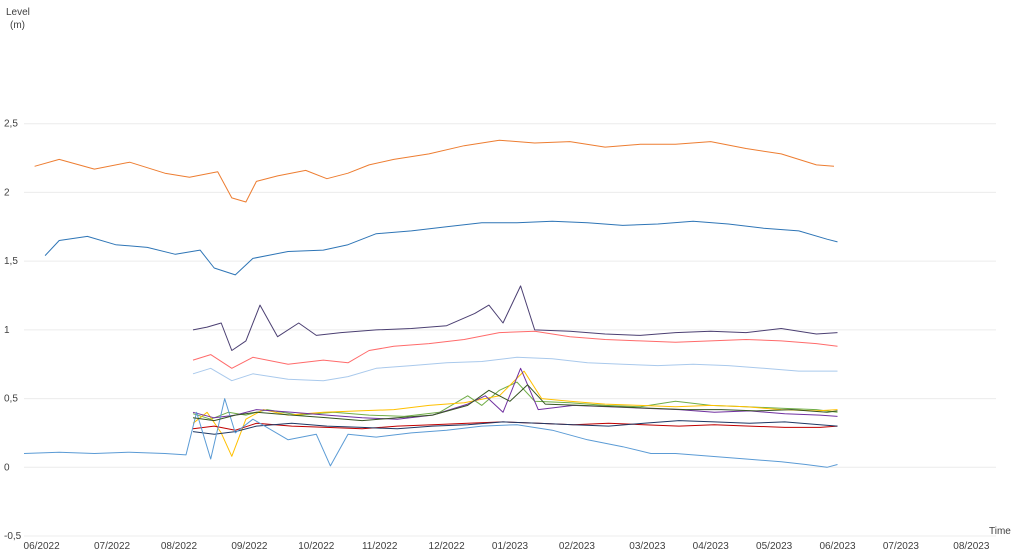 The height and width of the screenshot is (552, 1016). I want to click on y-tick-label: 1, so click(7, 330).